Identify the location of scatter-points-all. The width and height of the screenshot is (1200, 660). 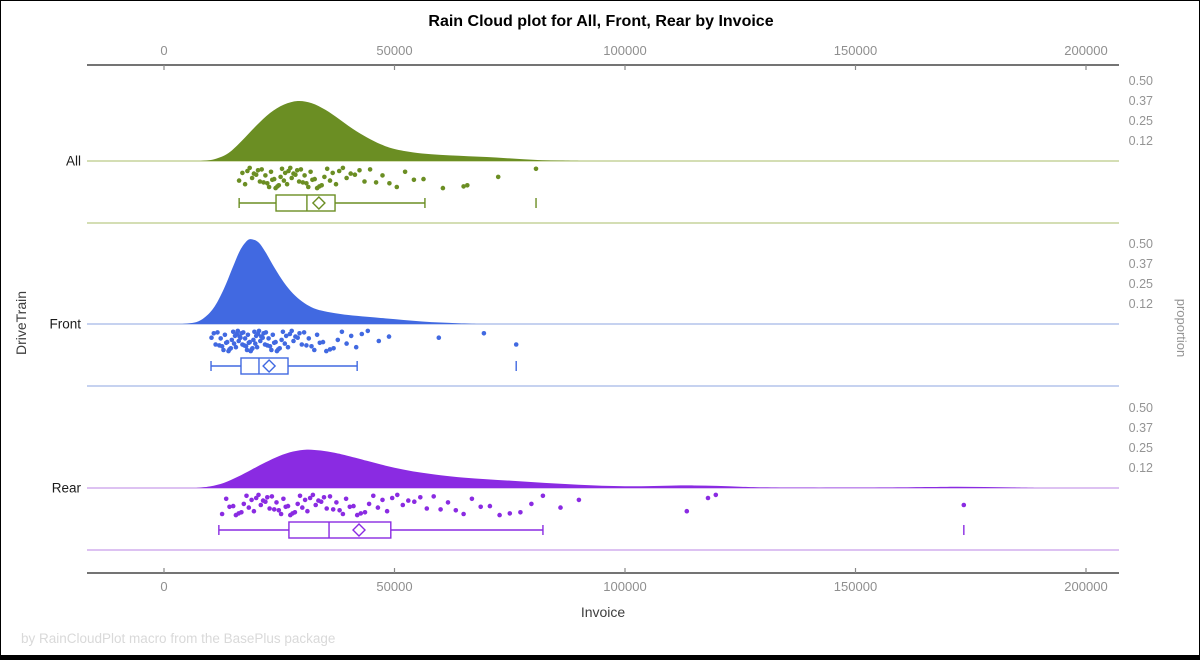
(387, 178).